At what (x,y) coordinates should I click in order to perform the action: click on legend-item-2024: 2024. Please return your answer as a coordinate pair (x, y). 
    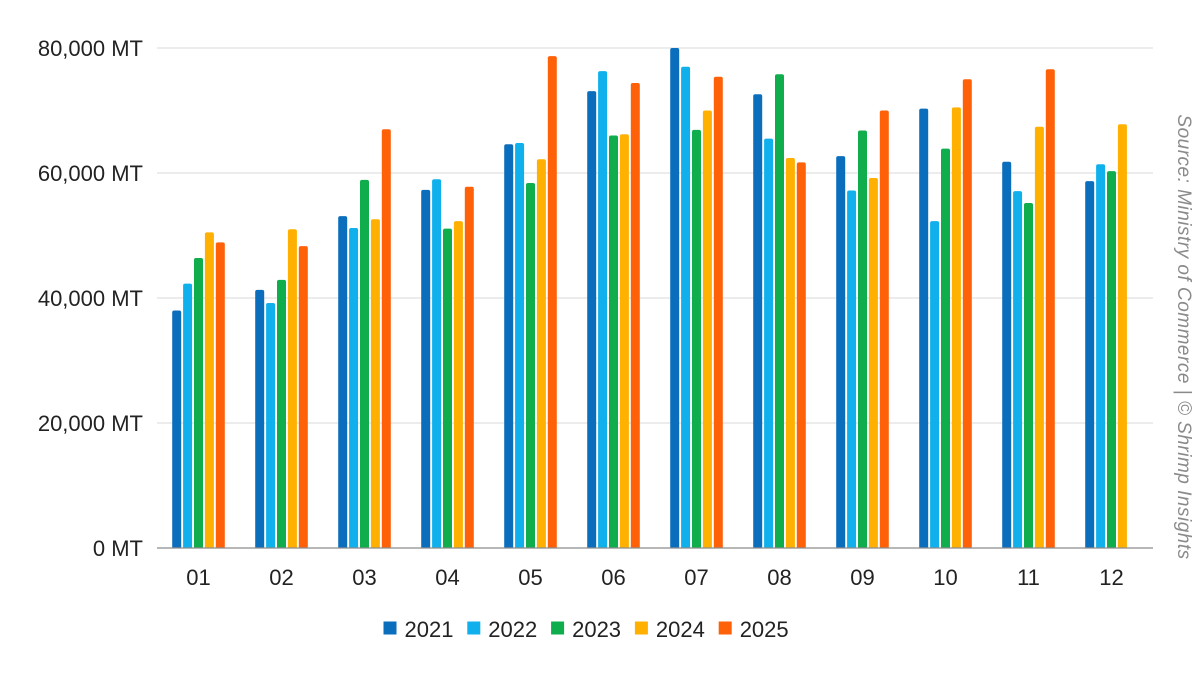
    Looking at the image, I should click on (669, 629).